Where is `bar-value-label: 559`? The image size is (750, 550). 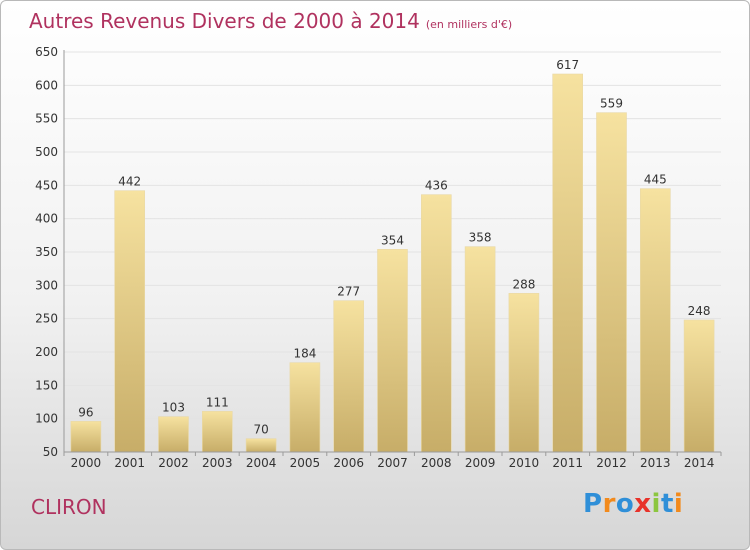
bar-value-label: 559 is located at coordinates (611, 104).